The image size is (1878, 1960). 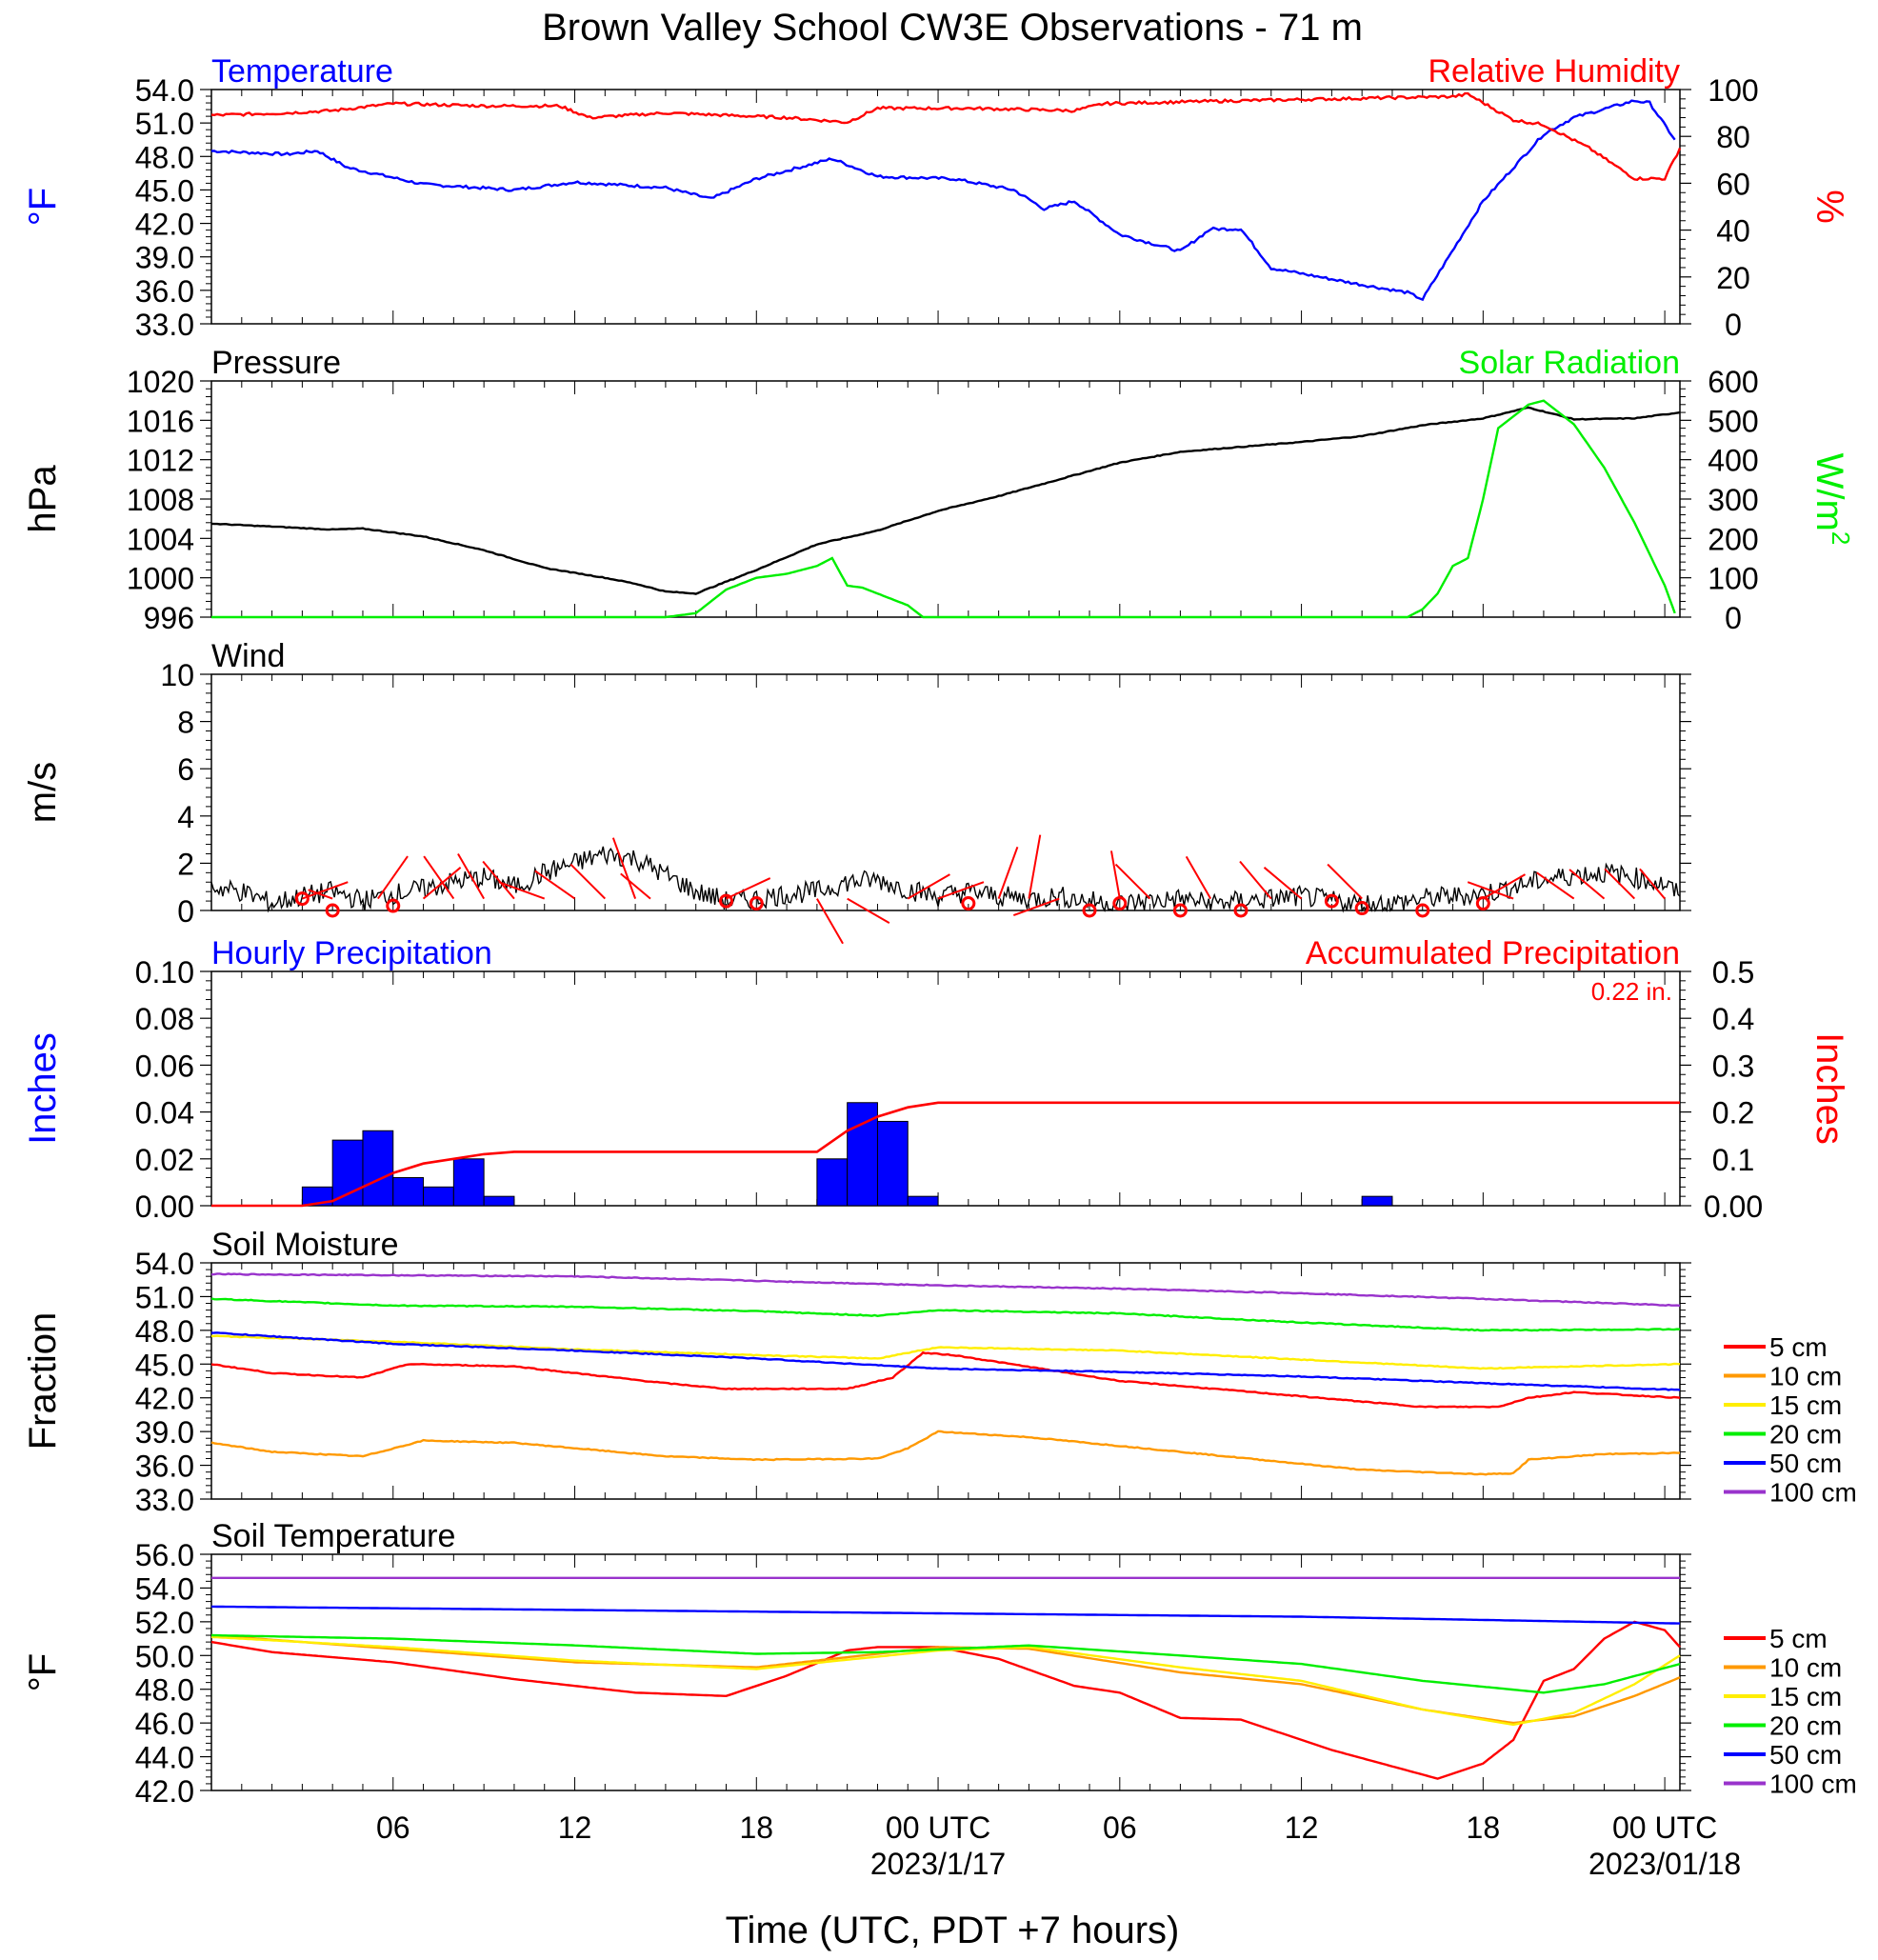 What do you see at coordinates (1733, 421) in the screenshot?
I see `y-tick-label-right: 500` at bounding box center [1733, 421].